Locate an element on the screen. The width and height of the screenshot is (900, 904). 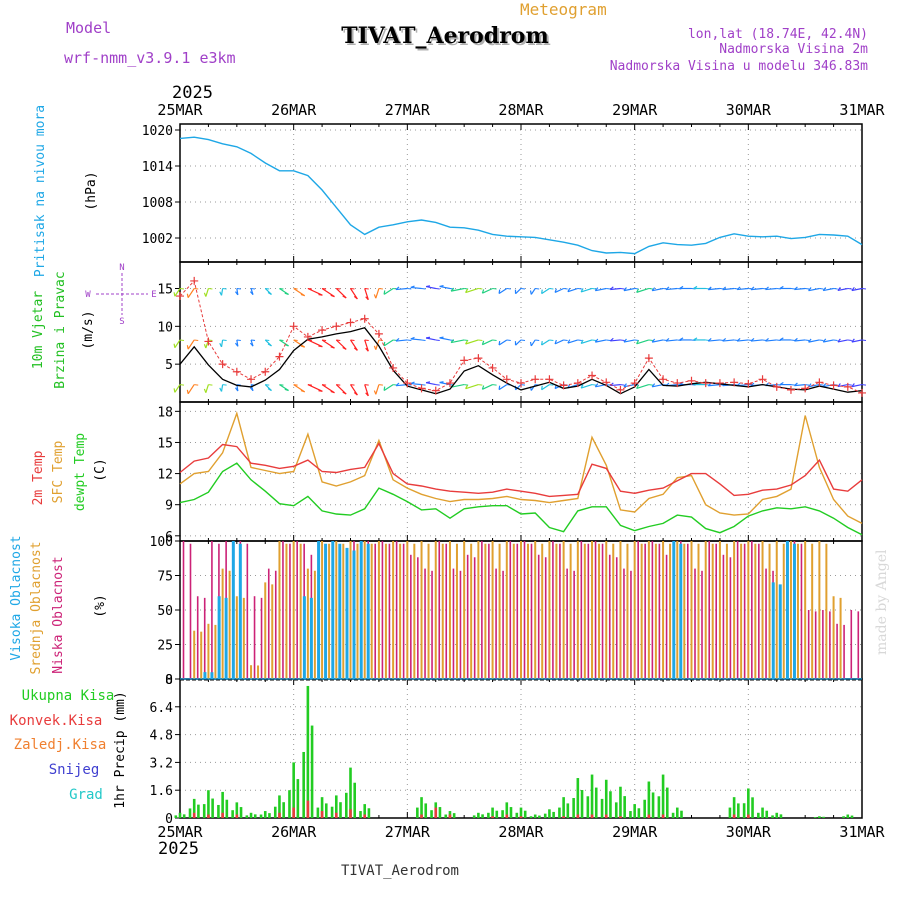
precip-snow-label: Snijeg is located at coordinates (74, 770).